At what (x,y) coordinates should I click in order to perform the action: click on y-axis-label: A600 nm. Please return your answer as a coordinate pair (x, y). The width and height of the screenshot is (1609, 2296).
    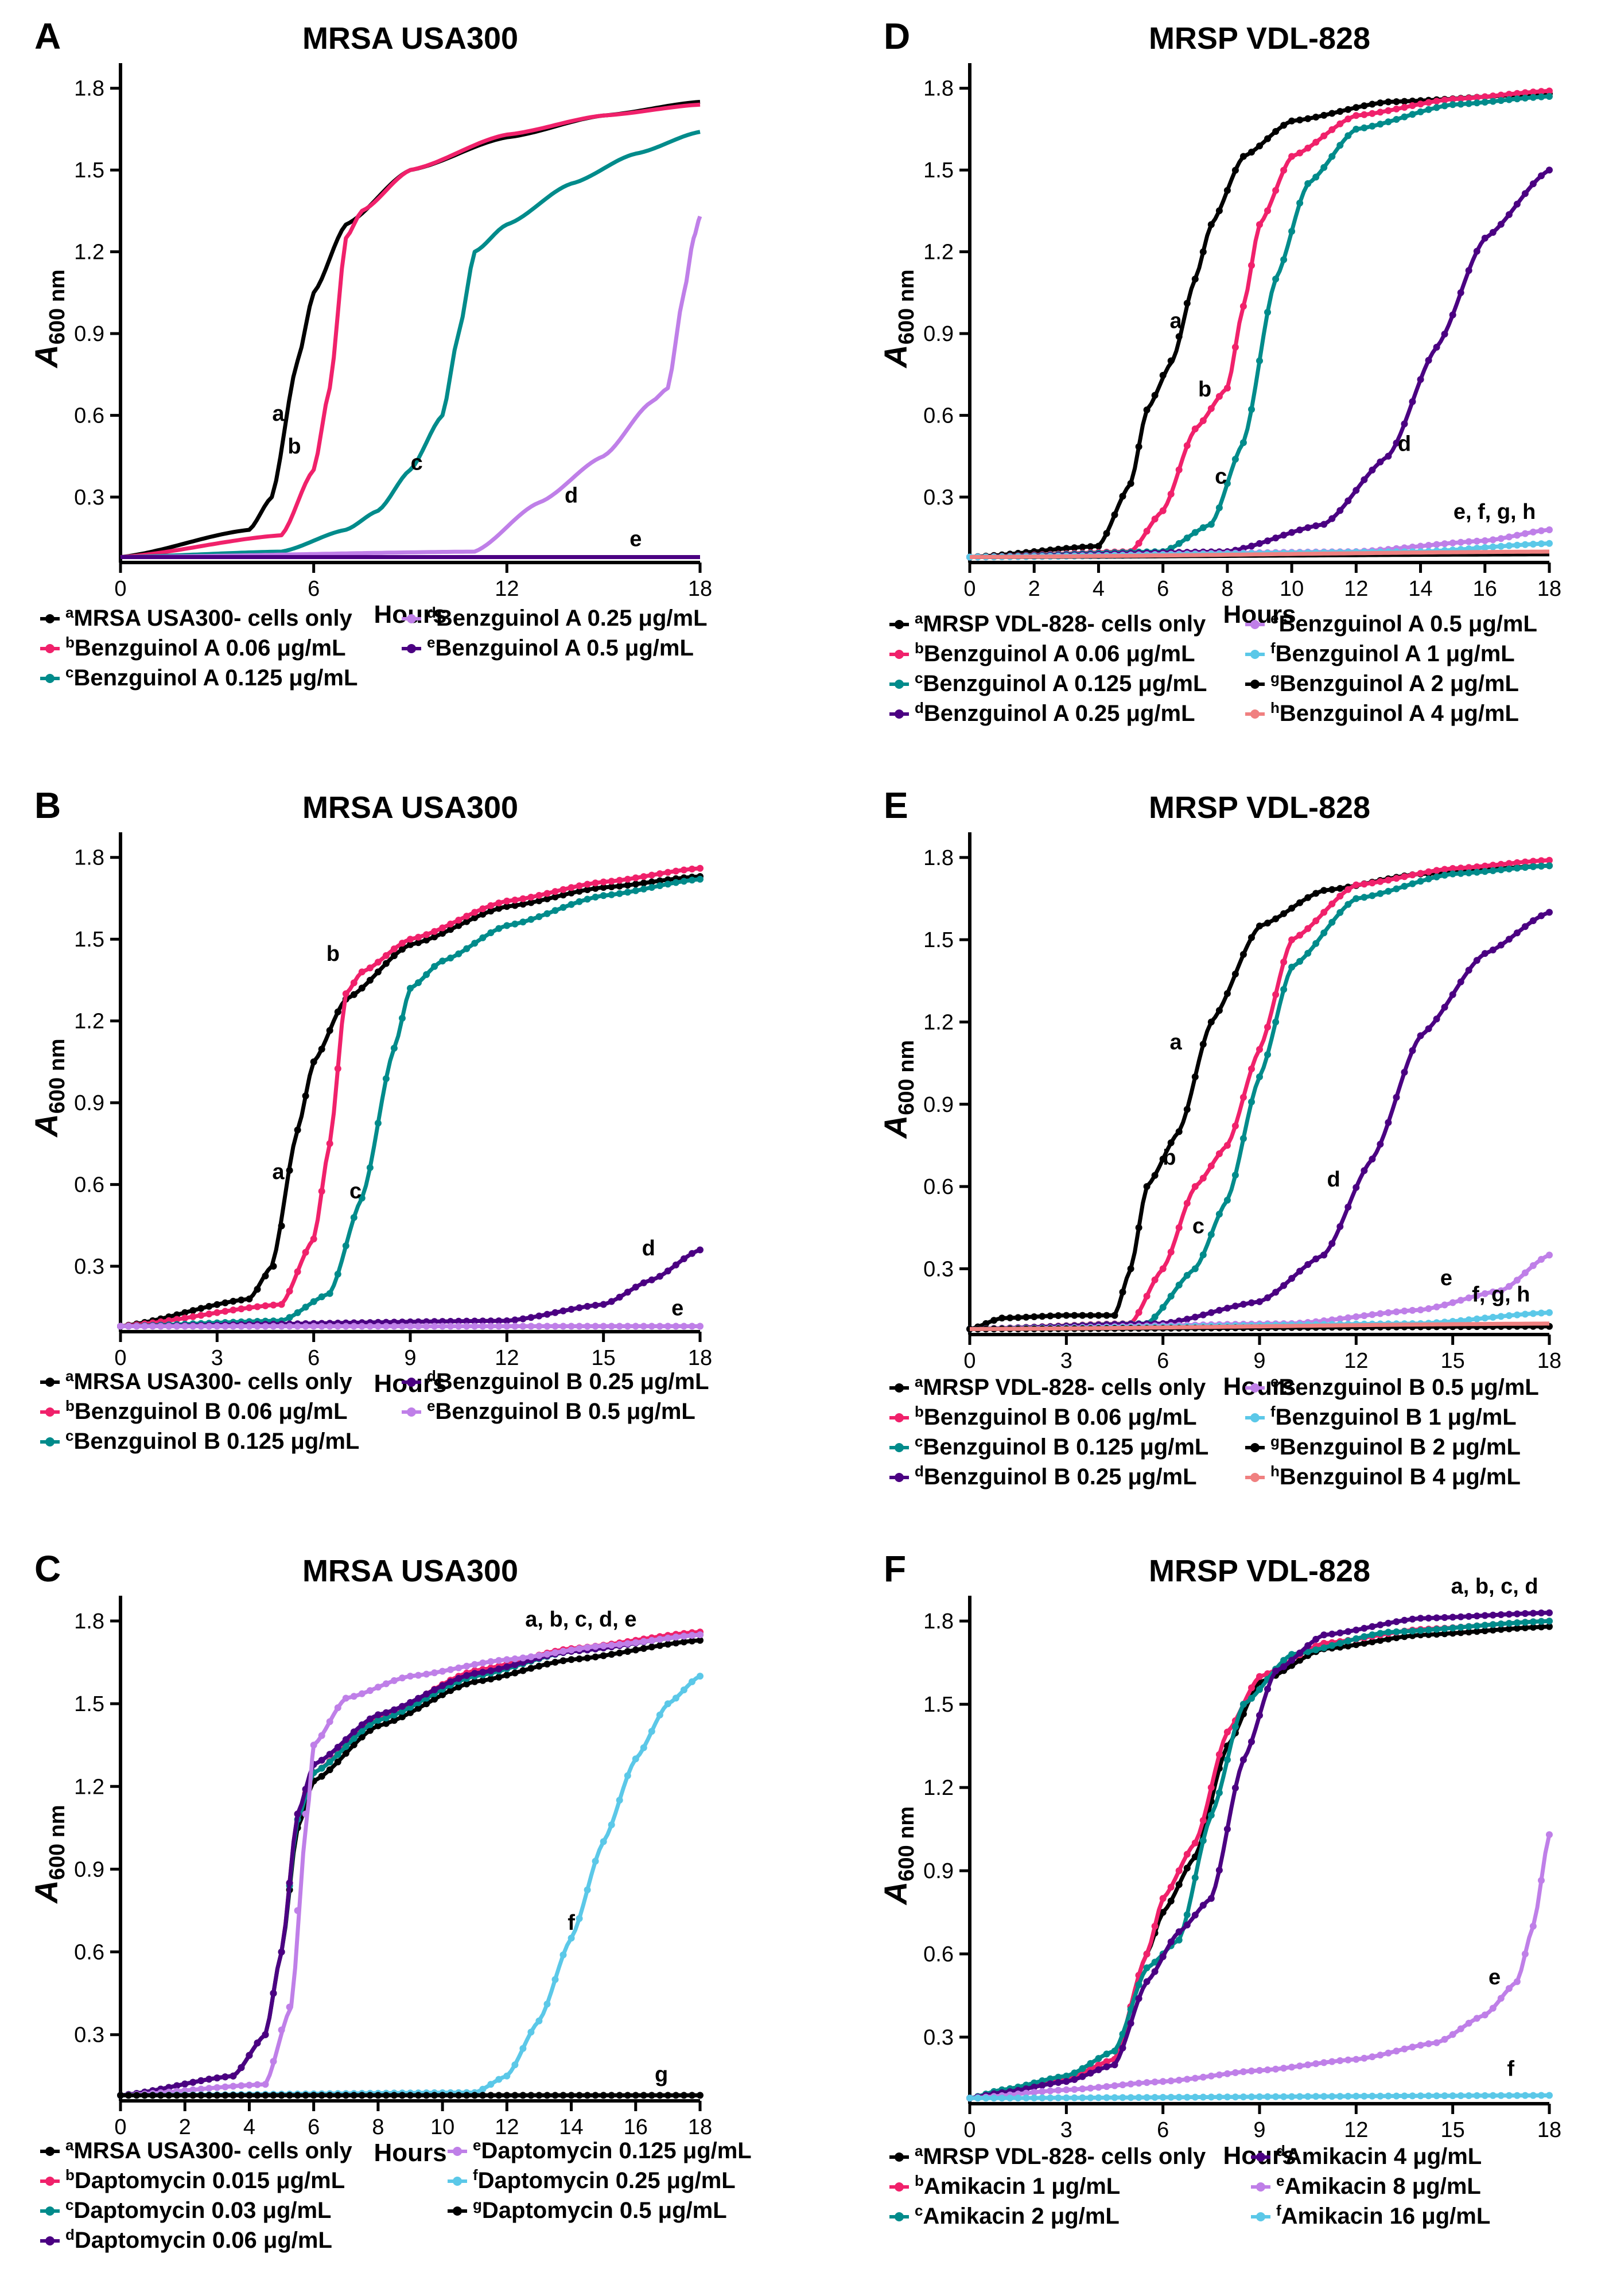
    Looking at the image, I should click on (898, 1856).